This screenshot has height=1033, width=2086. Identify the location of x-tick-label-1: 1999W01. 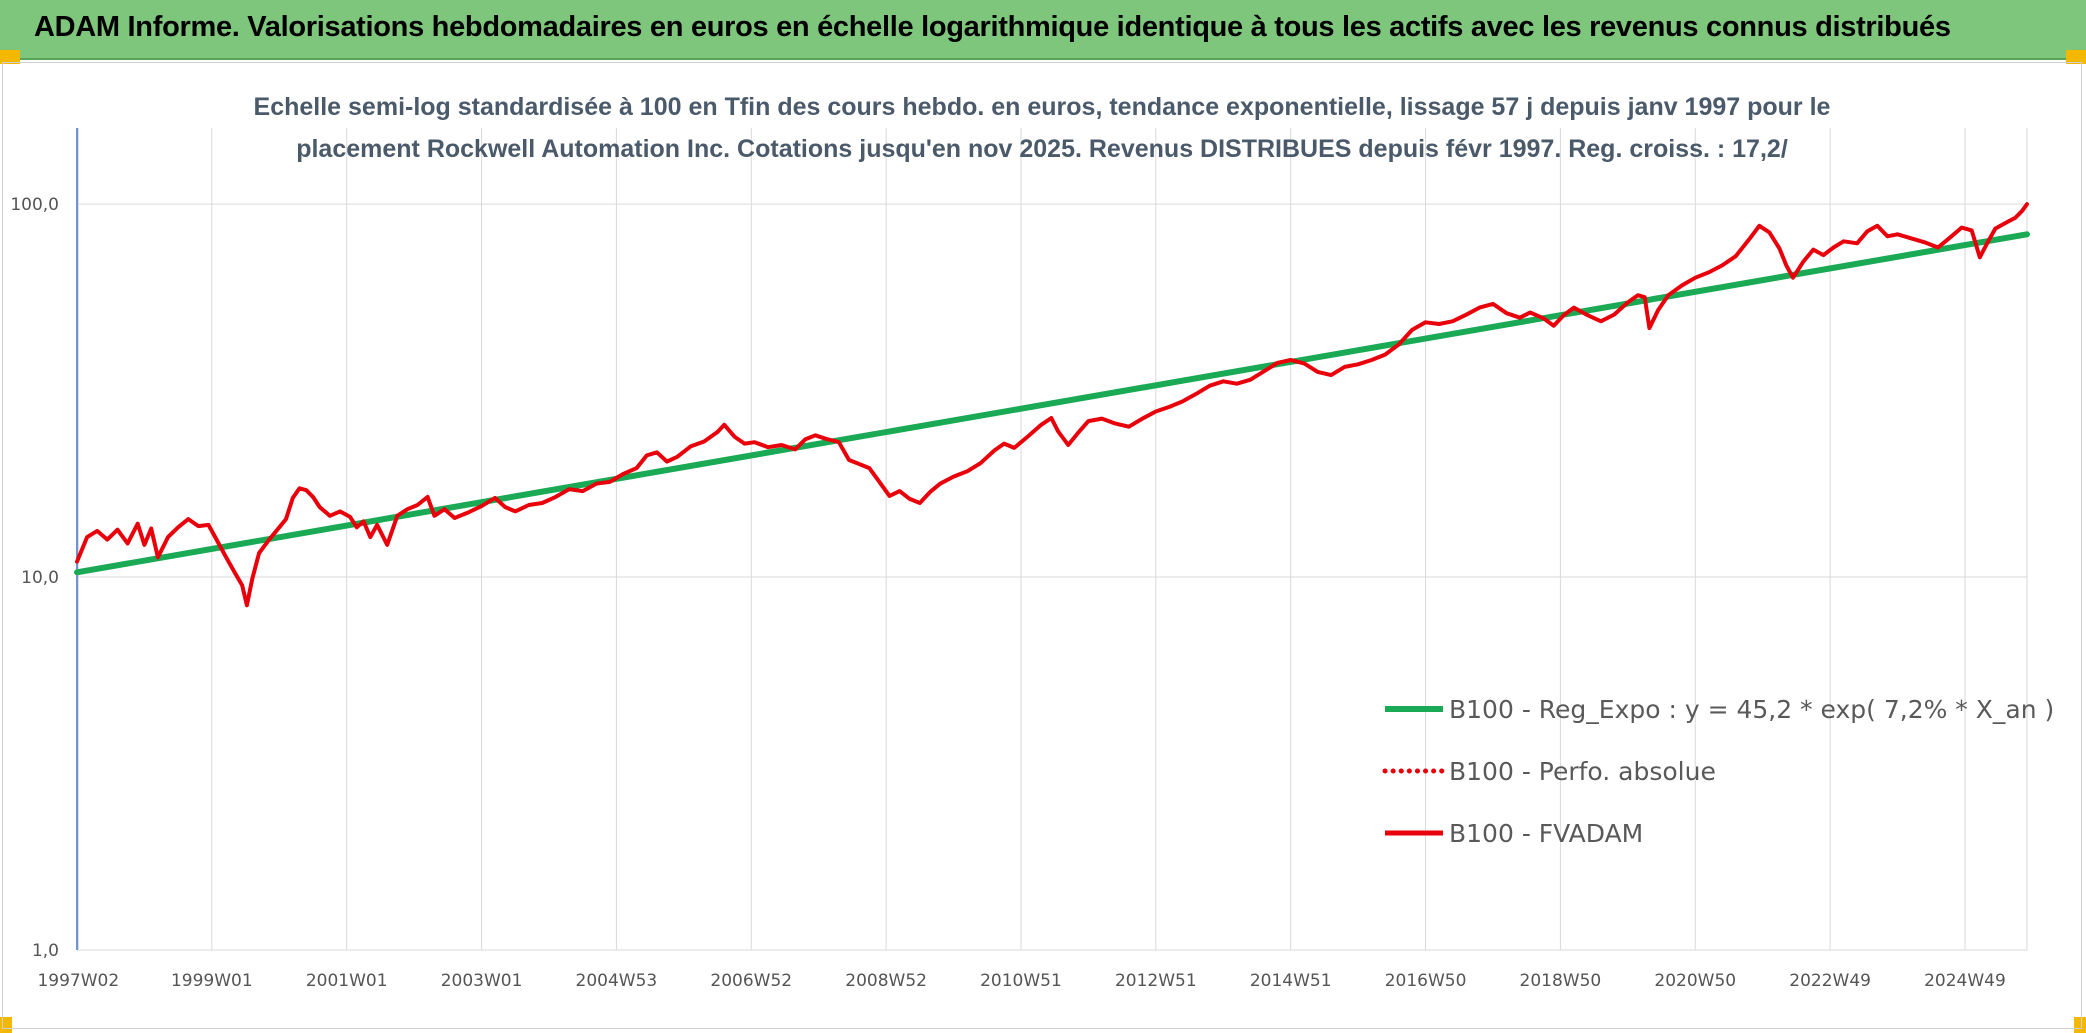
(212, 981).